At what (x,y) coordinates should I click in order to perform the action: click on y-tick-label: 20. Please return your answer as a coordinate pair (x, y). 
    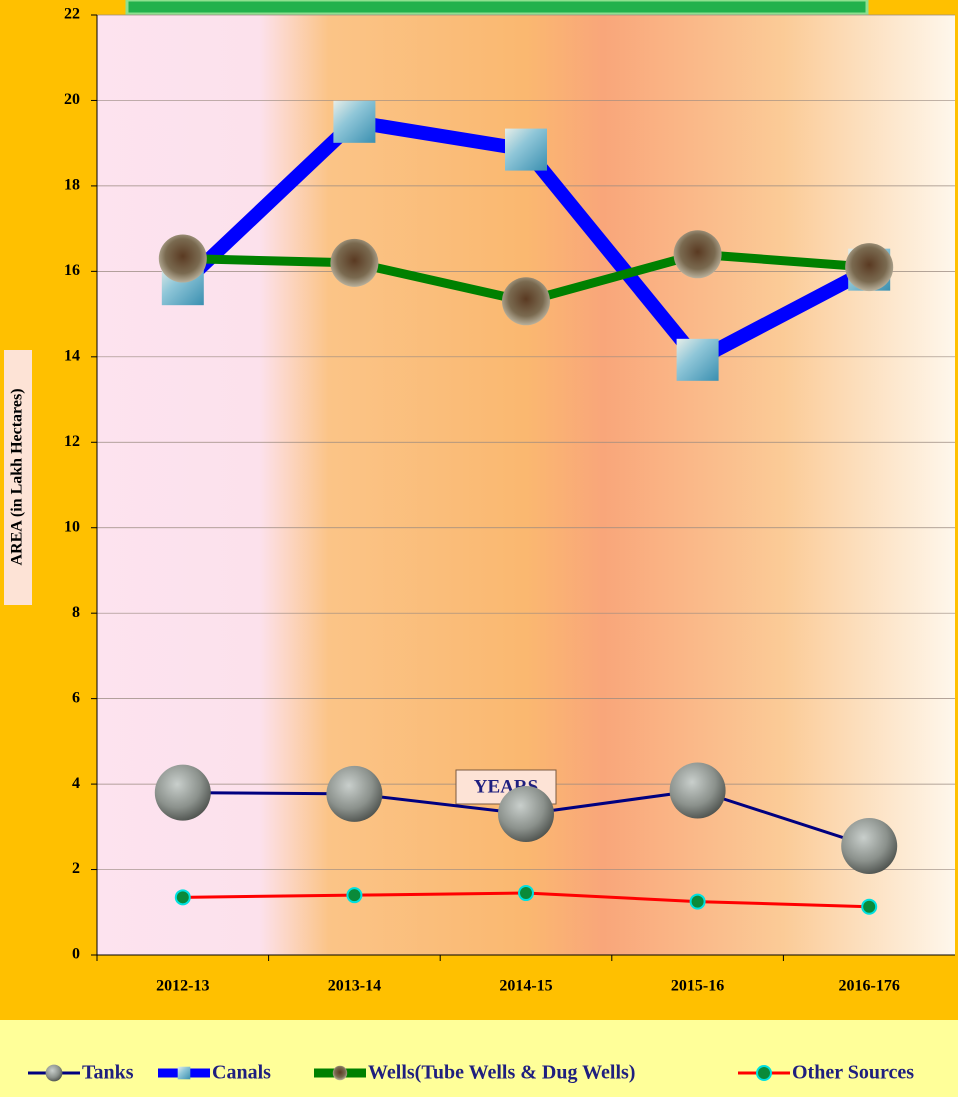
    Looking at the image, I should click on (72, 99).